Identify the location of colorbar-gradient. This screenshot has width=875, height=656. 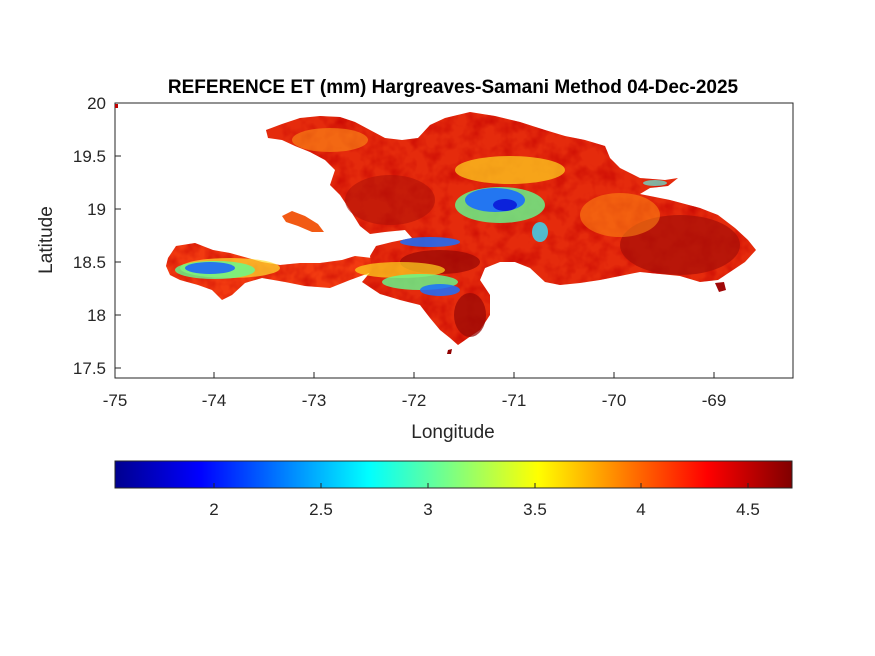
(453, 474).